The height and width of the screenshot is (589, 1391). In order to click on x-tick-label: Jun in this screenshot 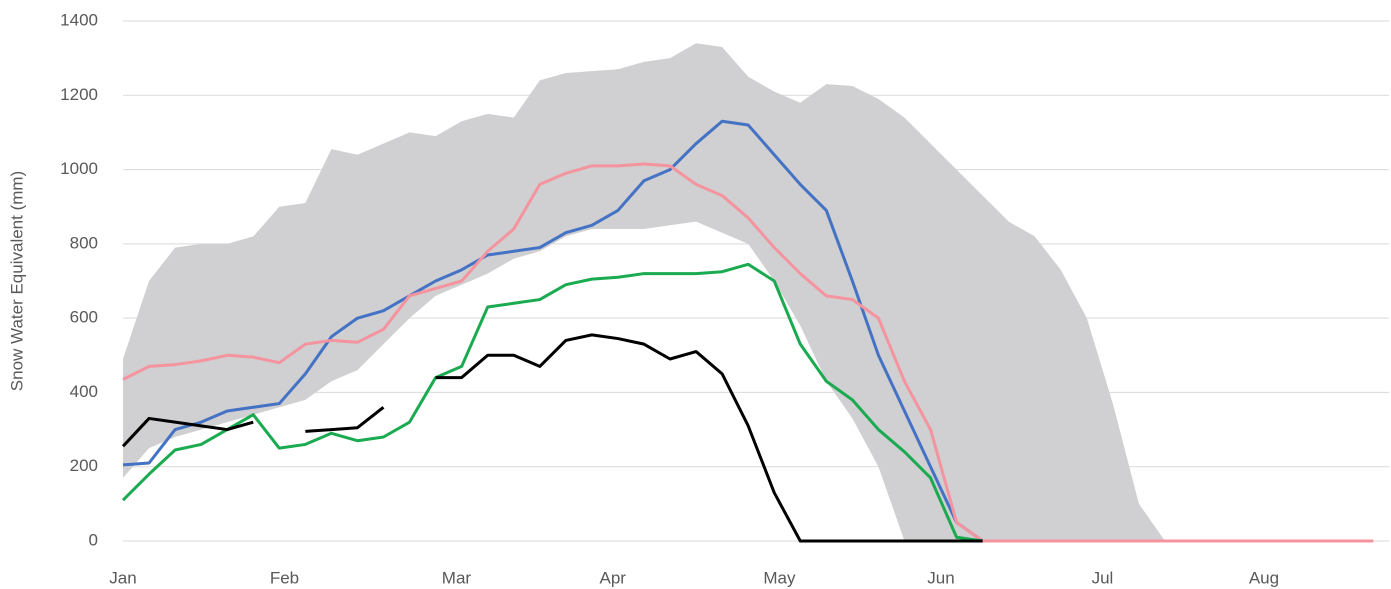, I will do `click(940, 577)`.